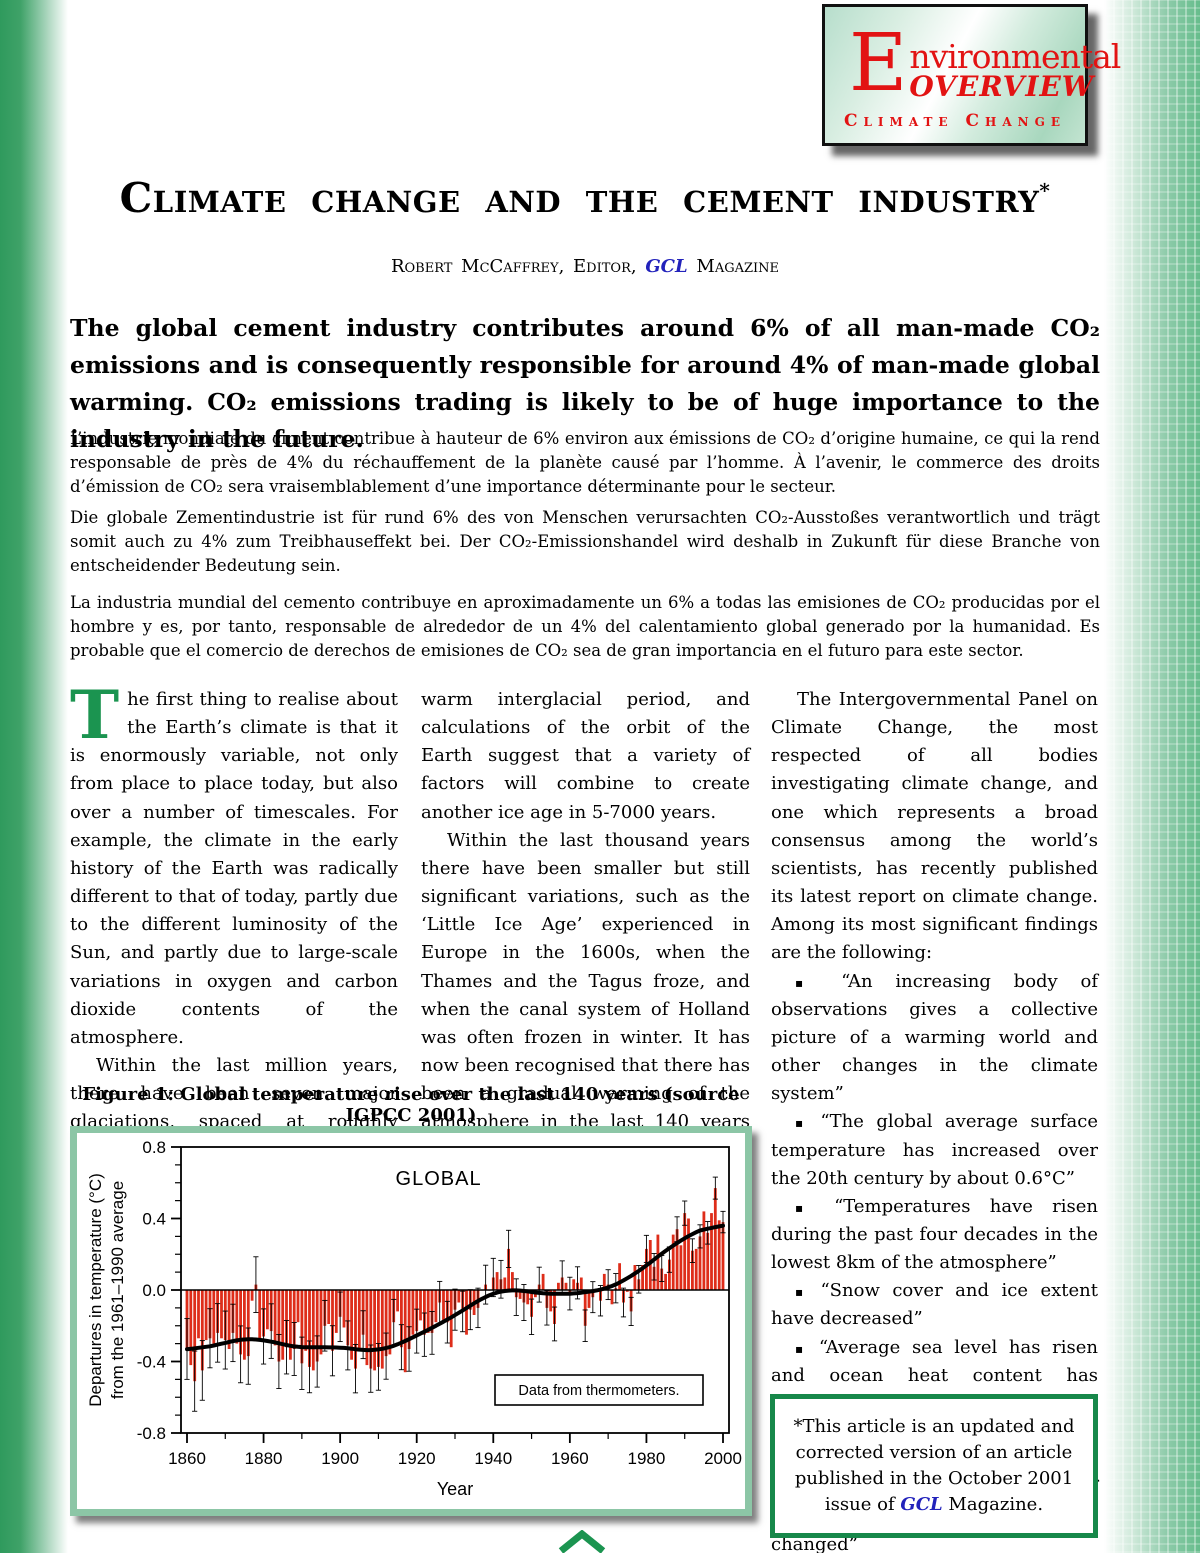 The height and width of the screenshot is (1553, 1200). Describe the element at coordinates (723, 1458) in the screenshot. I see `svg-text: 2000` at that location.